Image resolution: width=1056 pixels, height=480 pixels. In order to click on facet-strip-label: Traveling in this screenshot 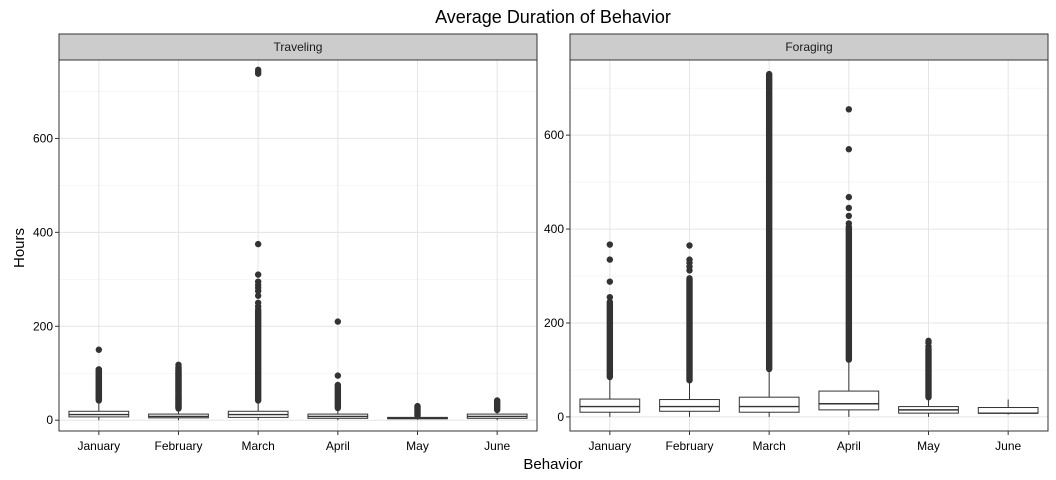, I will do `click(298, 47)`.